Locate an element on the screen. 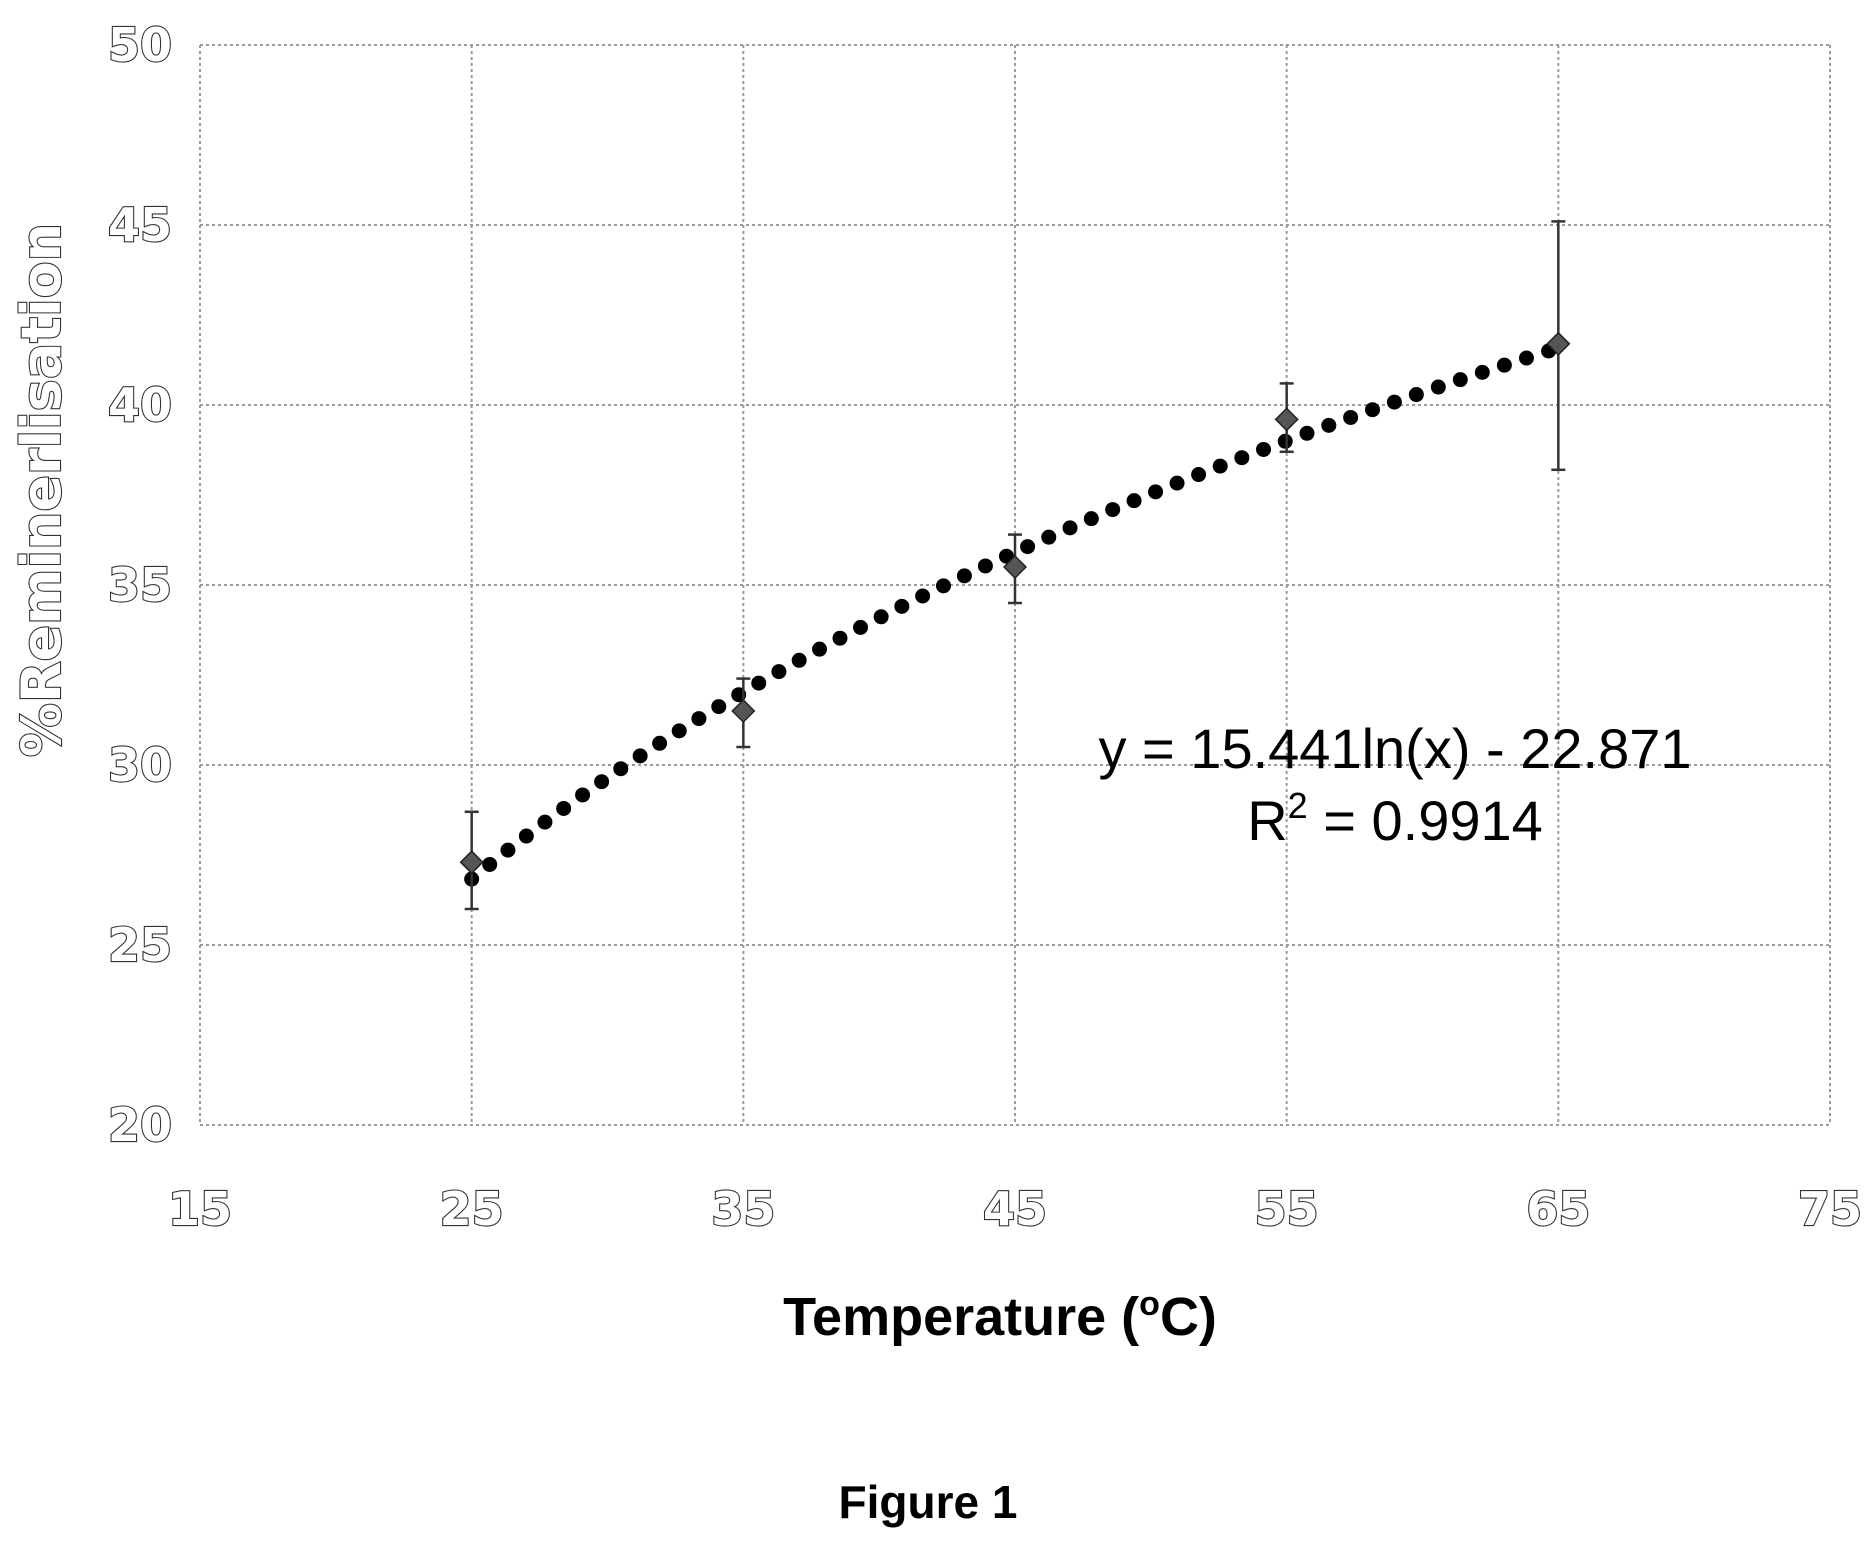  x-tick-label: 25 is located at coordinates (472, 1209).